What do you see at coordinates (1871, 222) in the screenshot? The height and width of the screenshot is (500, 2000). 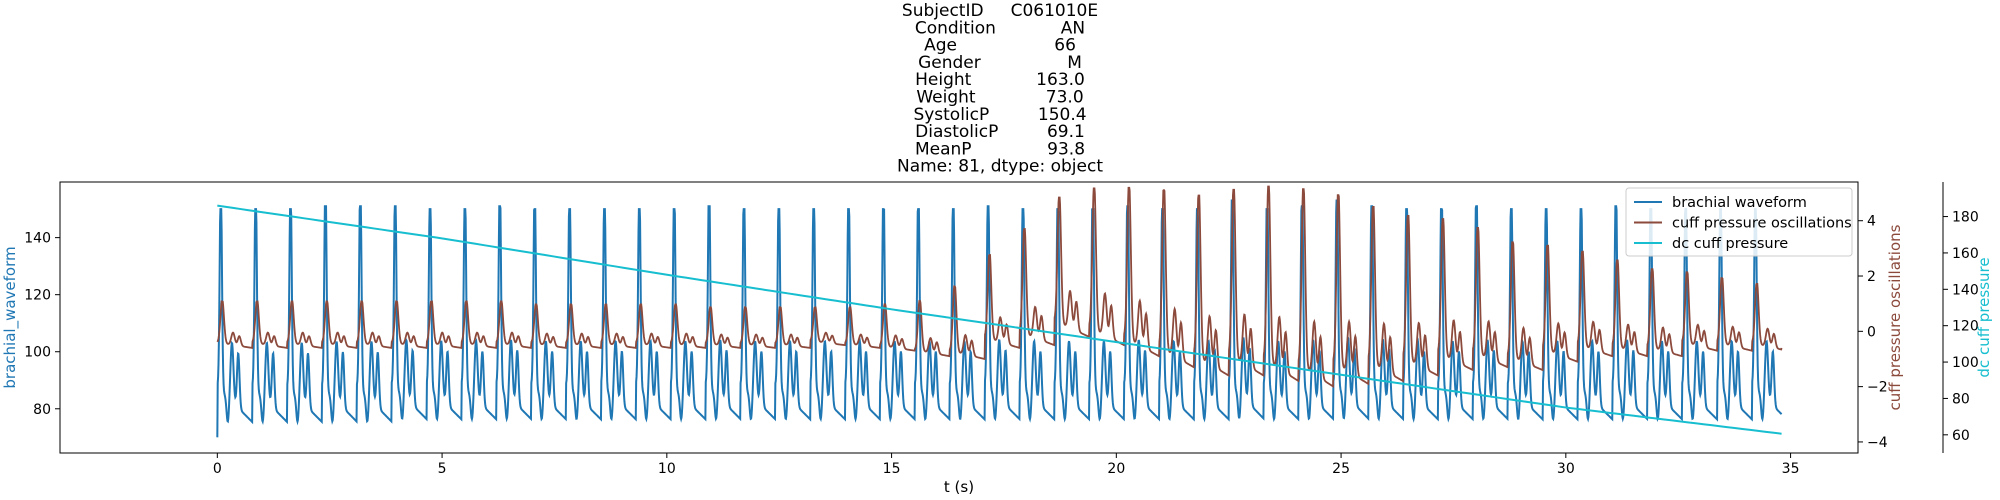 I see `right-tick-label: 4` at bounding box center [1871, 222].